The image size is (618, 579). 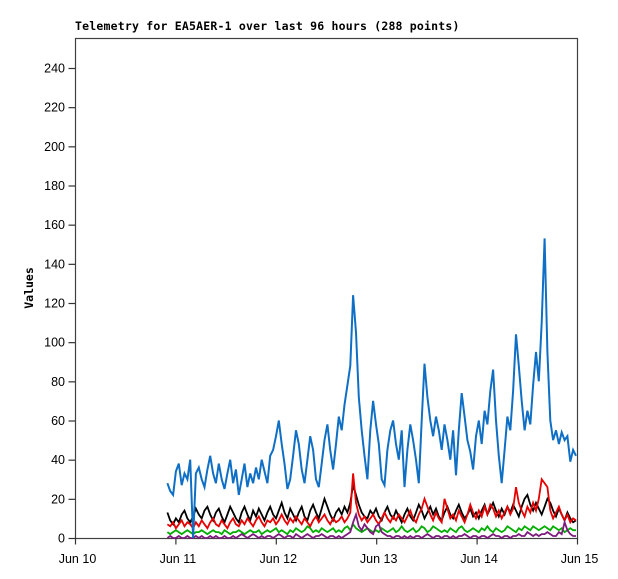 I want to click on y-tick-label: 140, so click(x=54, y=264).